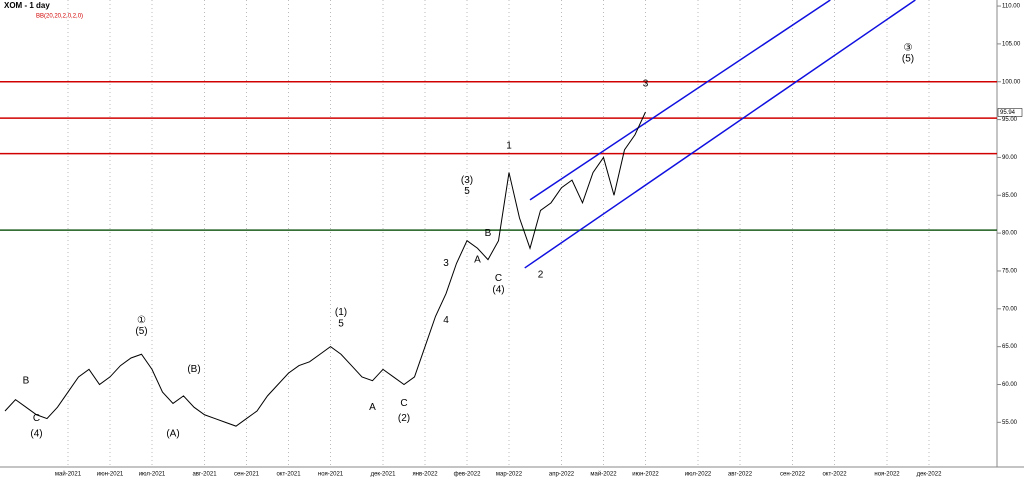 This screenshot has height=479, width=1024. Describe the element at coordinates (404, 418) in the screenshot. I see `wave-label: (2)` at that location.